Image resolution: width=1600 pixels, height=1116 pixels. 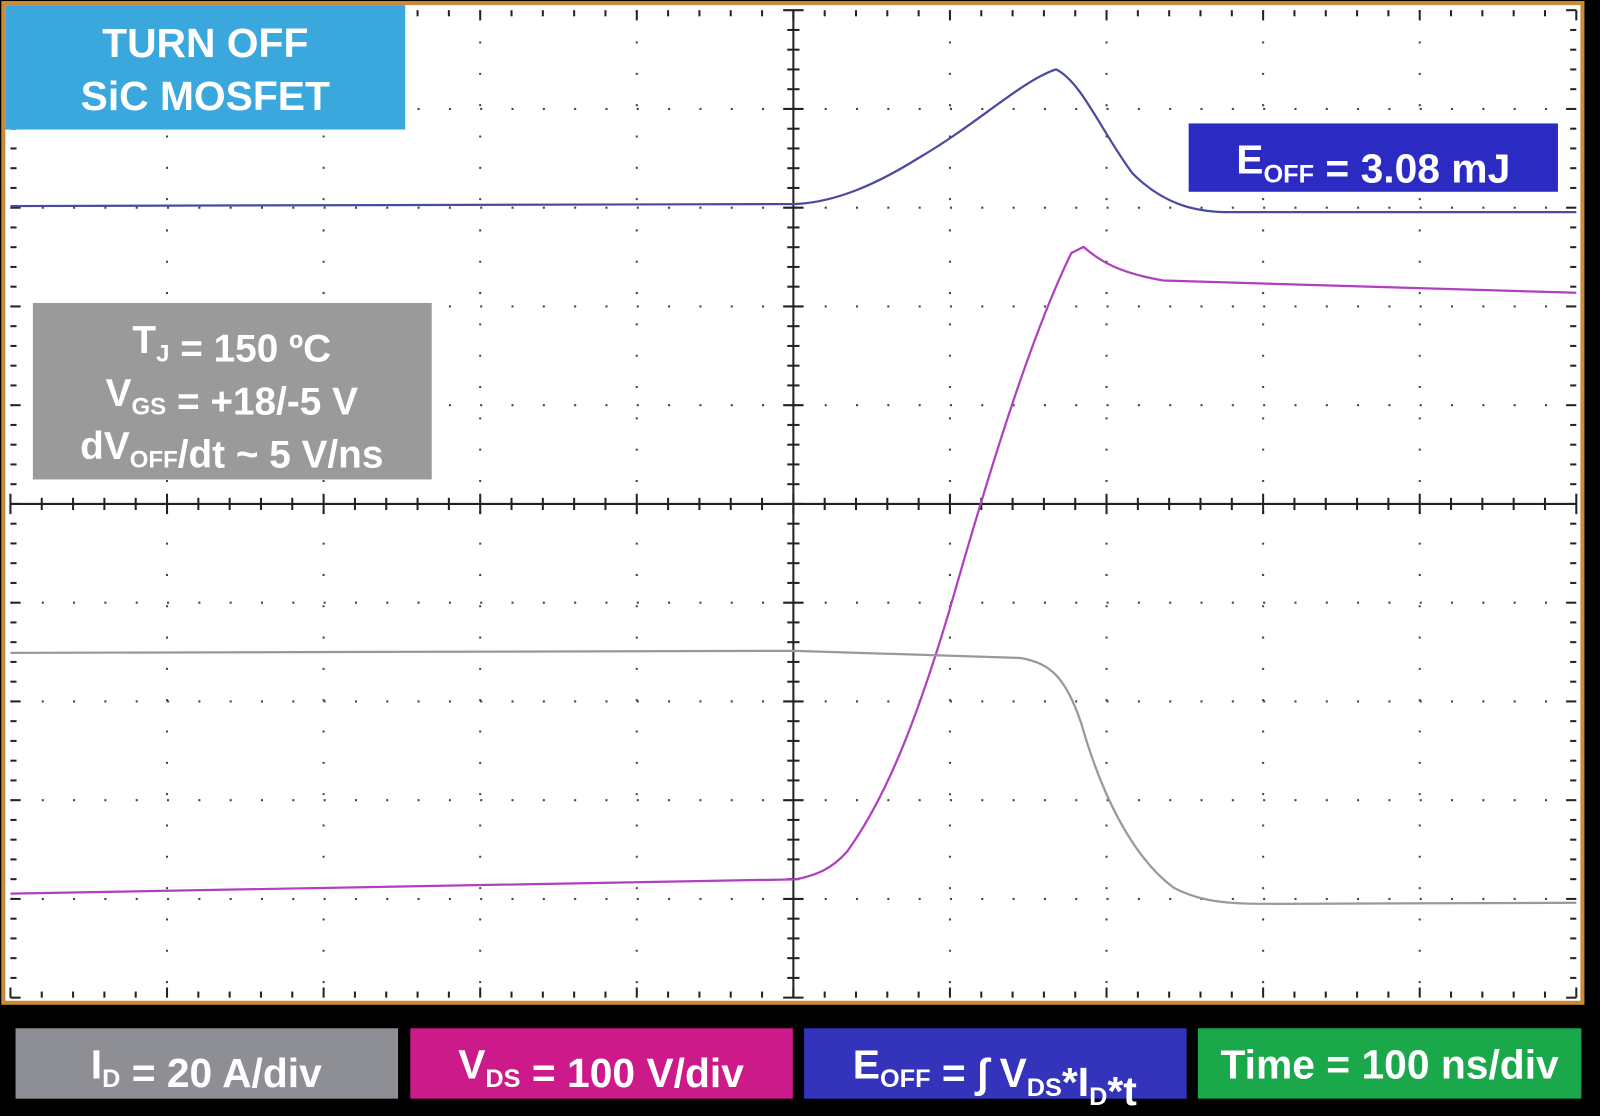 What do you see at coordinates (149, 407) in the screenshot?
I see `subscript: GS` at bounding box center [149, 407].